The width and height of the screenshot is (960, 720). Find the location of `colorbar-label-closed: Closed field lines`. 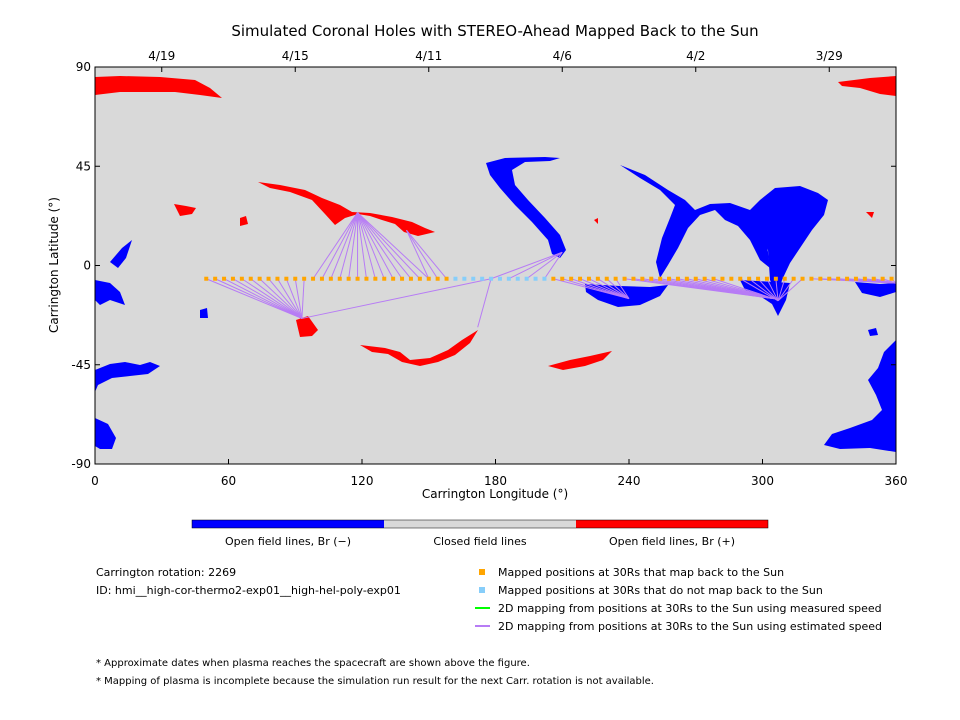

colorbar-label-closed: Closed field lines is located at coordinates (480, 541).